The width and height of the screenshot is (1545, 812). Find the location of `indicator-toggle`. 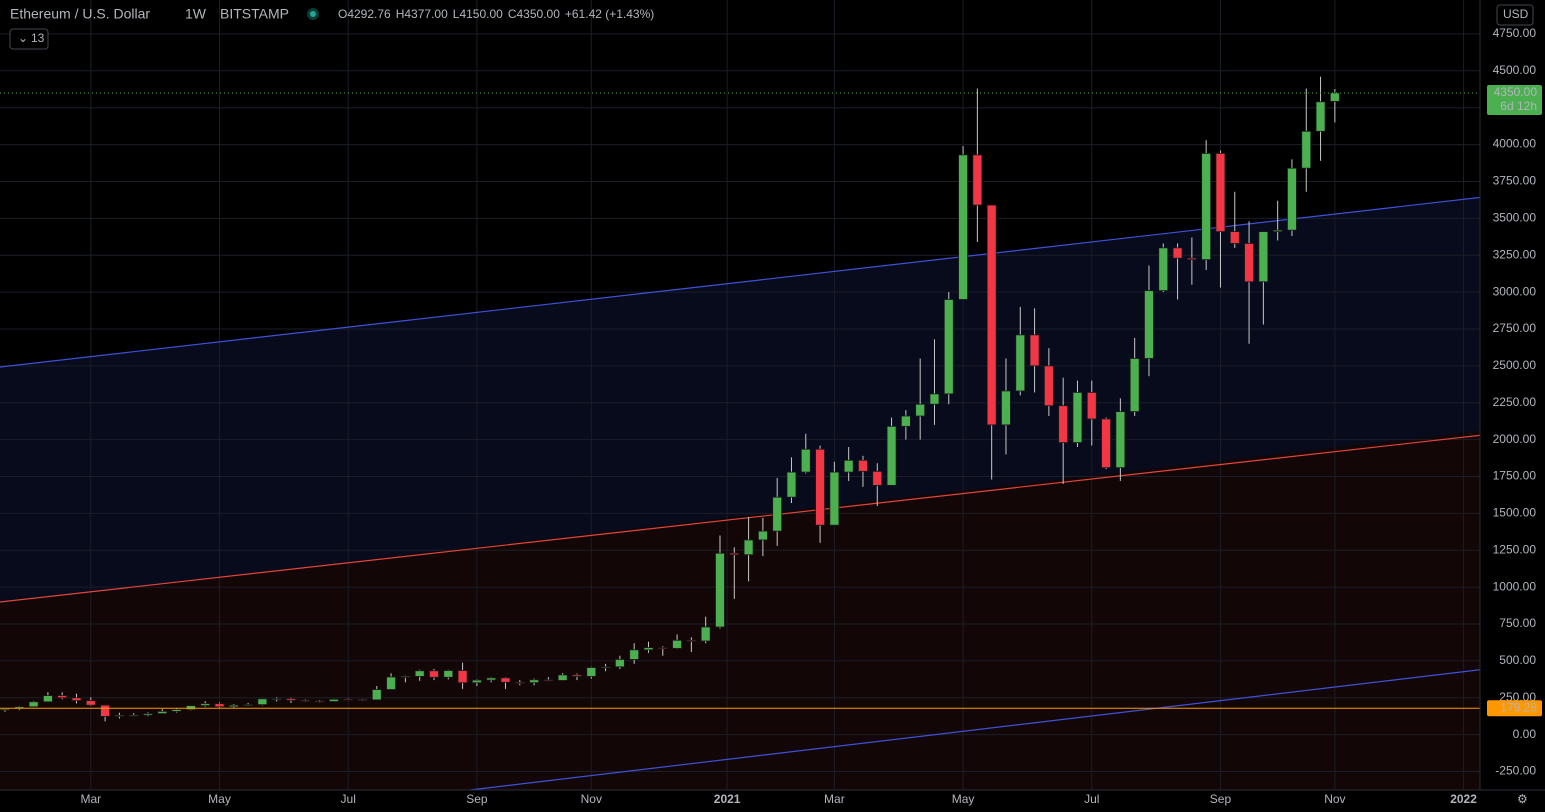

indicator-toggle is located at coordinates (29, 39).